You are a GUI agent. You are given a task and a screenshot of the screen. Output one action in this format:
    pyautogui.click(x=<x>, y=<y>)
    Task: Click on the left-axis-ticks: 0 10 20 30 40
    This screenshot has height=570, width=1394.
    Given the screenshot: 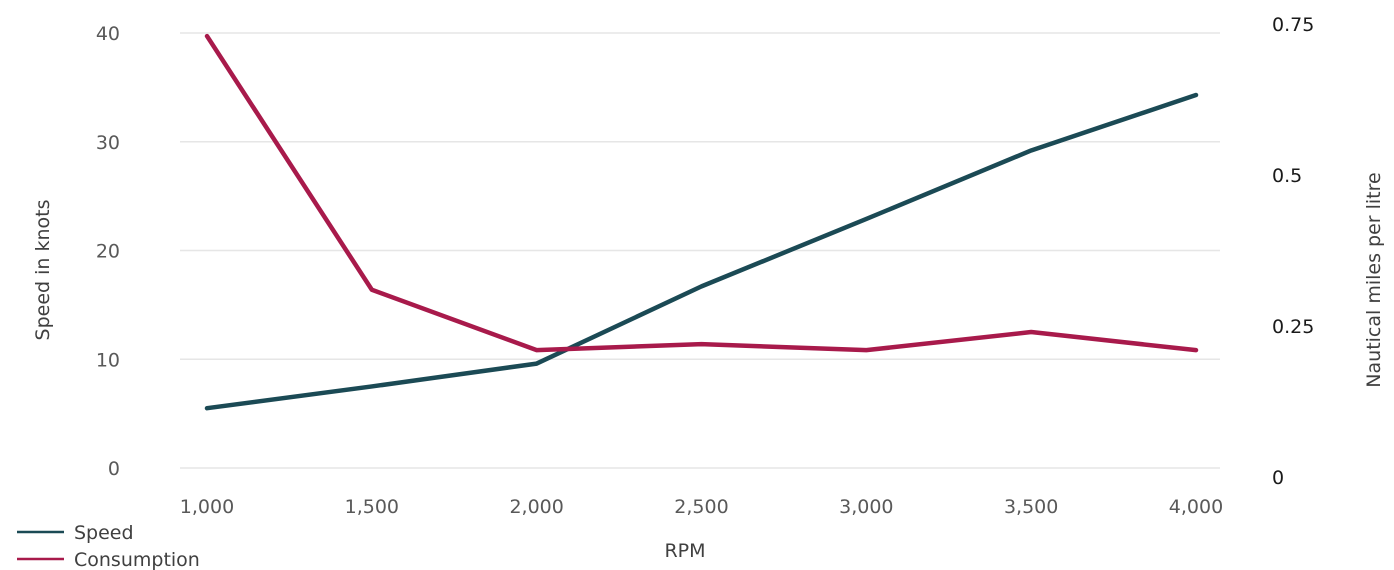 What is the action you would take?
    pyautogui.click(x=108, y=251)
    